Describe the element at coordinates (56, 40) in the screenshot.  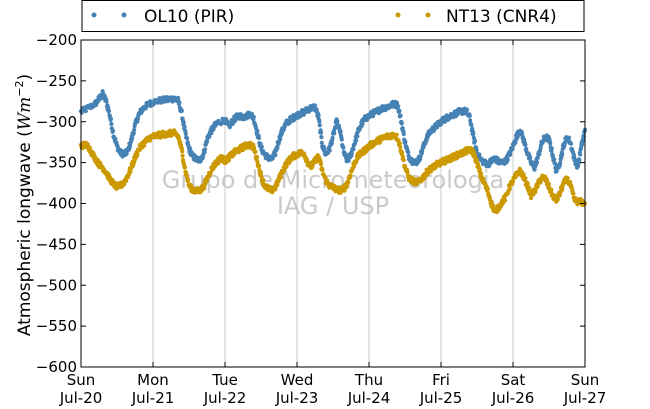
I see `y-tick-label: −200` at that location.